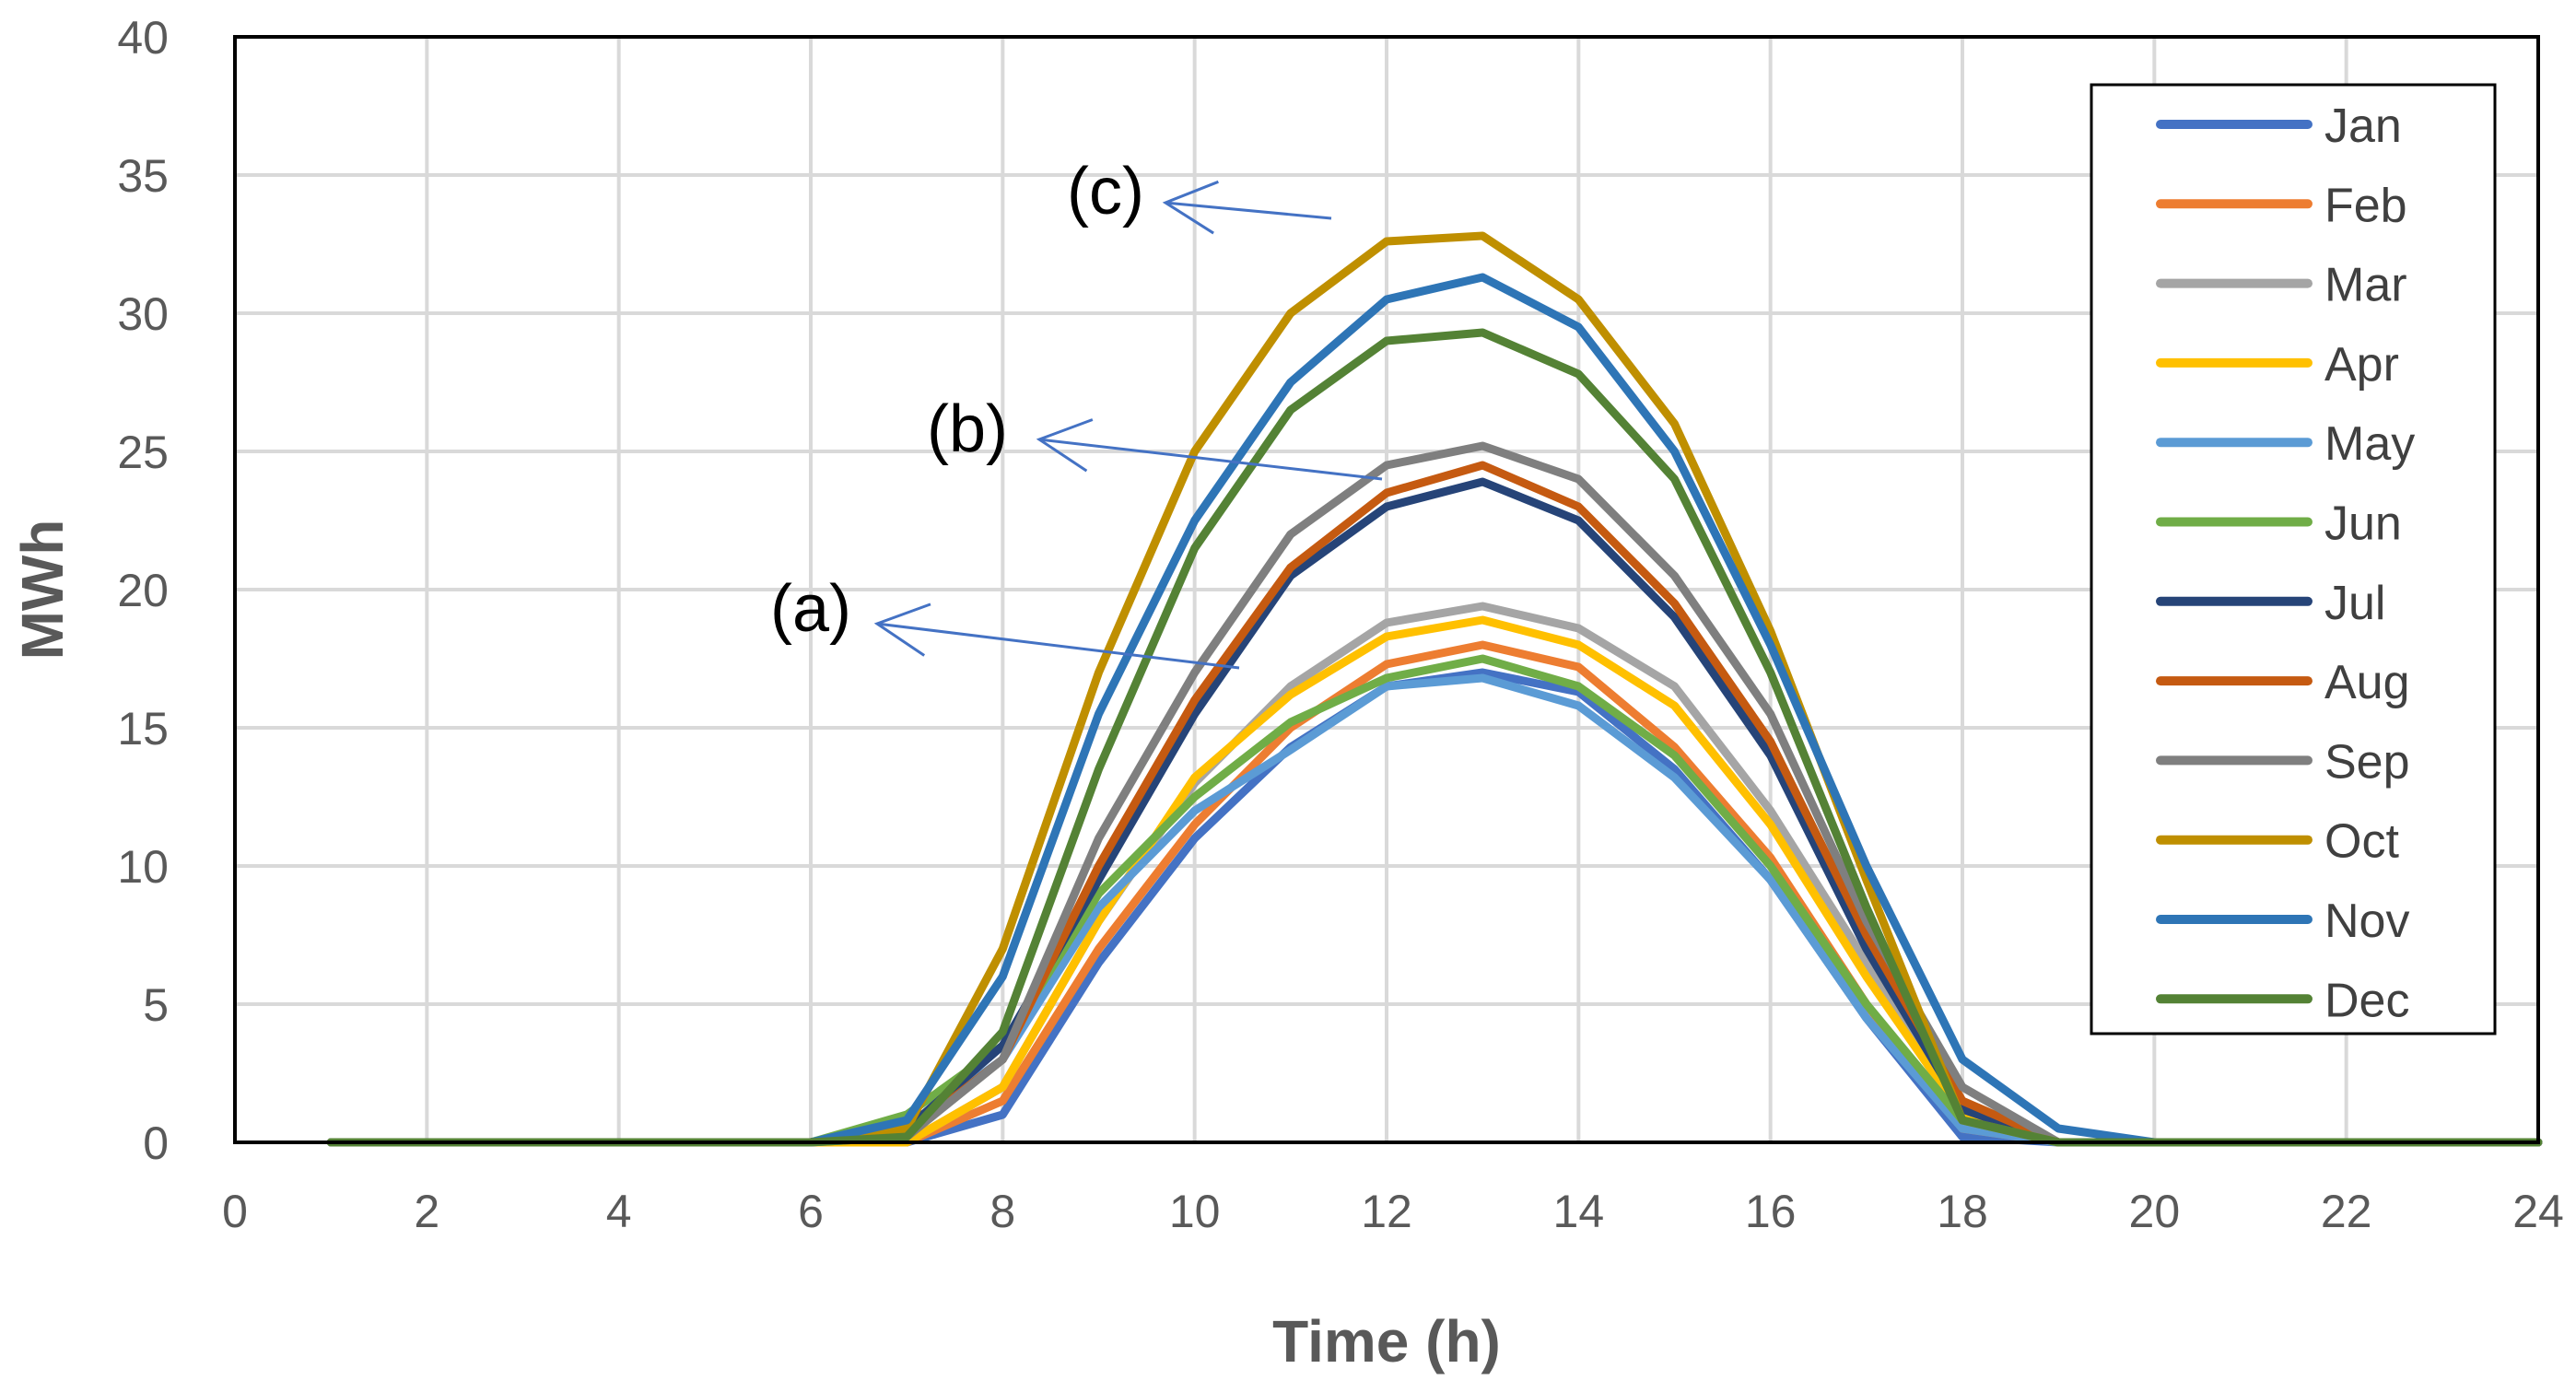 This screenshot has height=1392, width=2576. Describe the element at coordinates (2366, 1000) in the screenshot. I see `legend-label: Dec` at that location.